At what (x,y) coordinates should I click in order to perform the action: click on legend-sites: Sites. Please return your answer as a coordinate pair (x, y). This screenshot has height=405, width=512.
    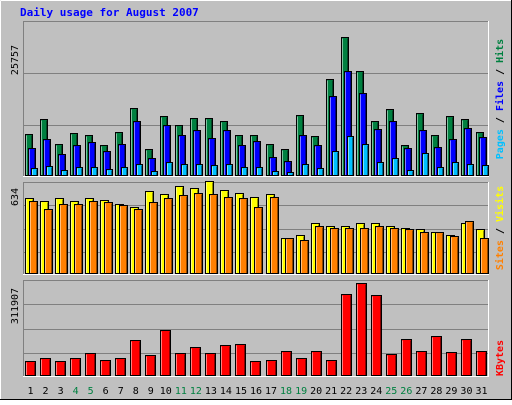
    Looking at the image, I should click on (500, 255).